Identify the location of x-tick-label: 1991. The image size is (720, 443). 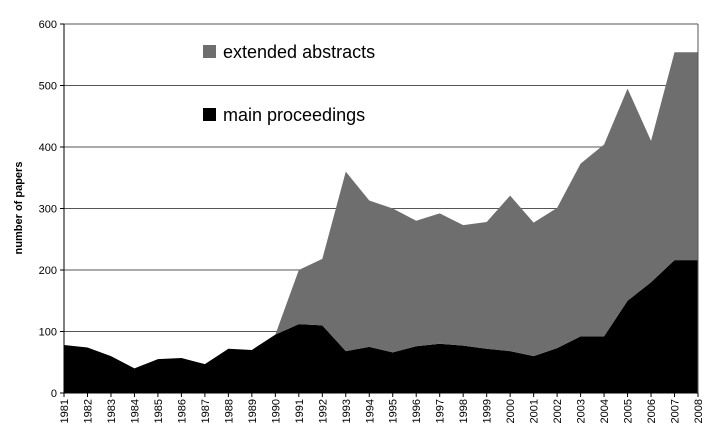
(300, 411).